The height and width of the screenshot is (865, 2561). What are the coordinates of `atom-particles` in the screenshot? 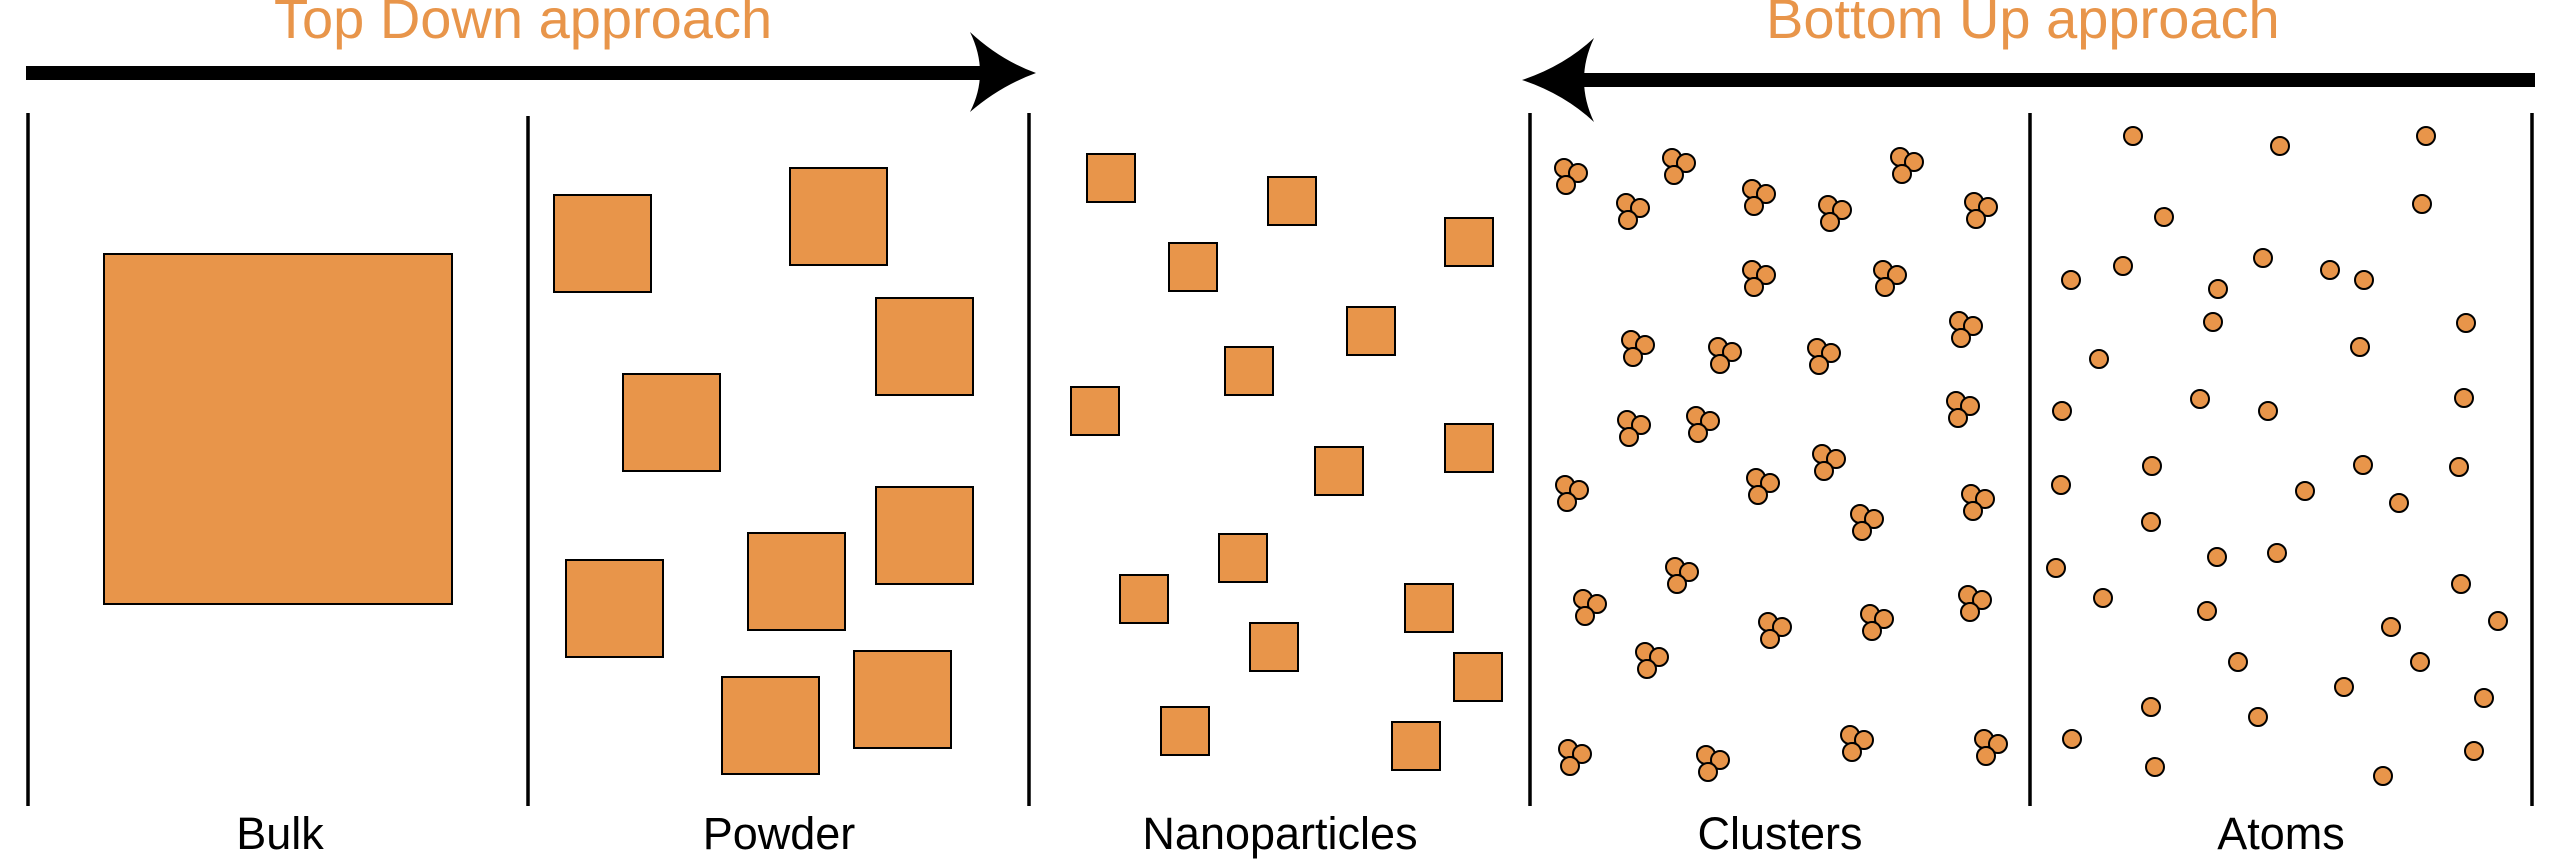 It's located at (2277, 456).